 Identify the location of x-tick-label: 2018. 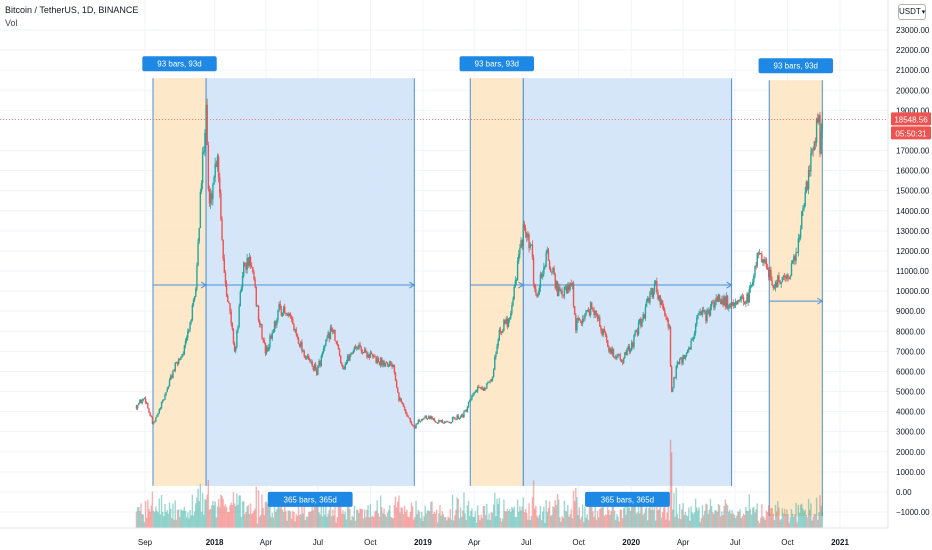
(215, 542).